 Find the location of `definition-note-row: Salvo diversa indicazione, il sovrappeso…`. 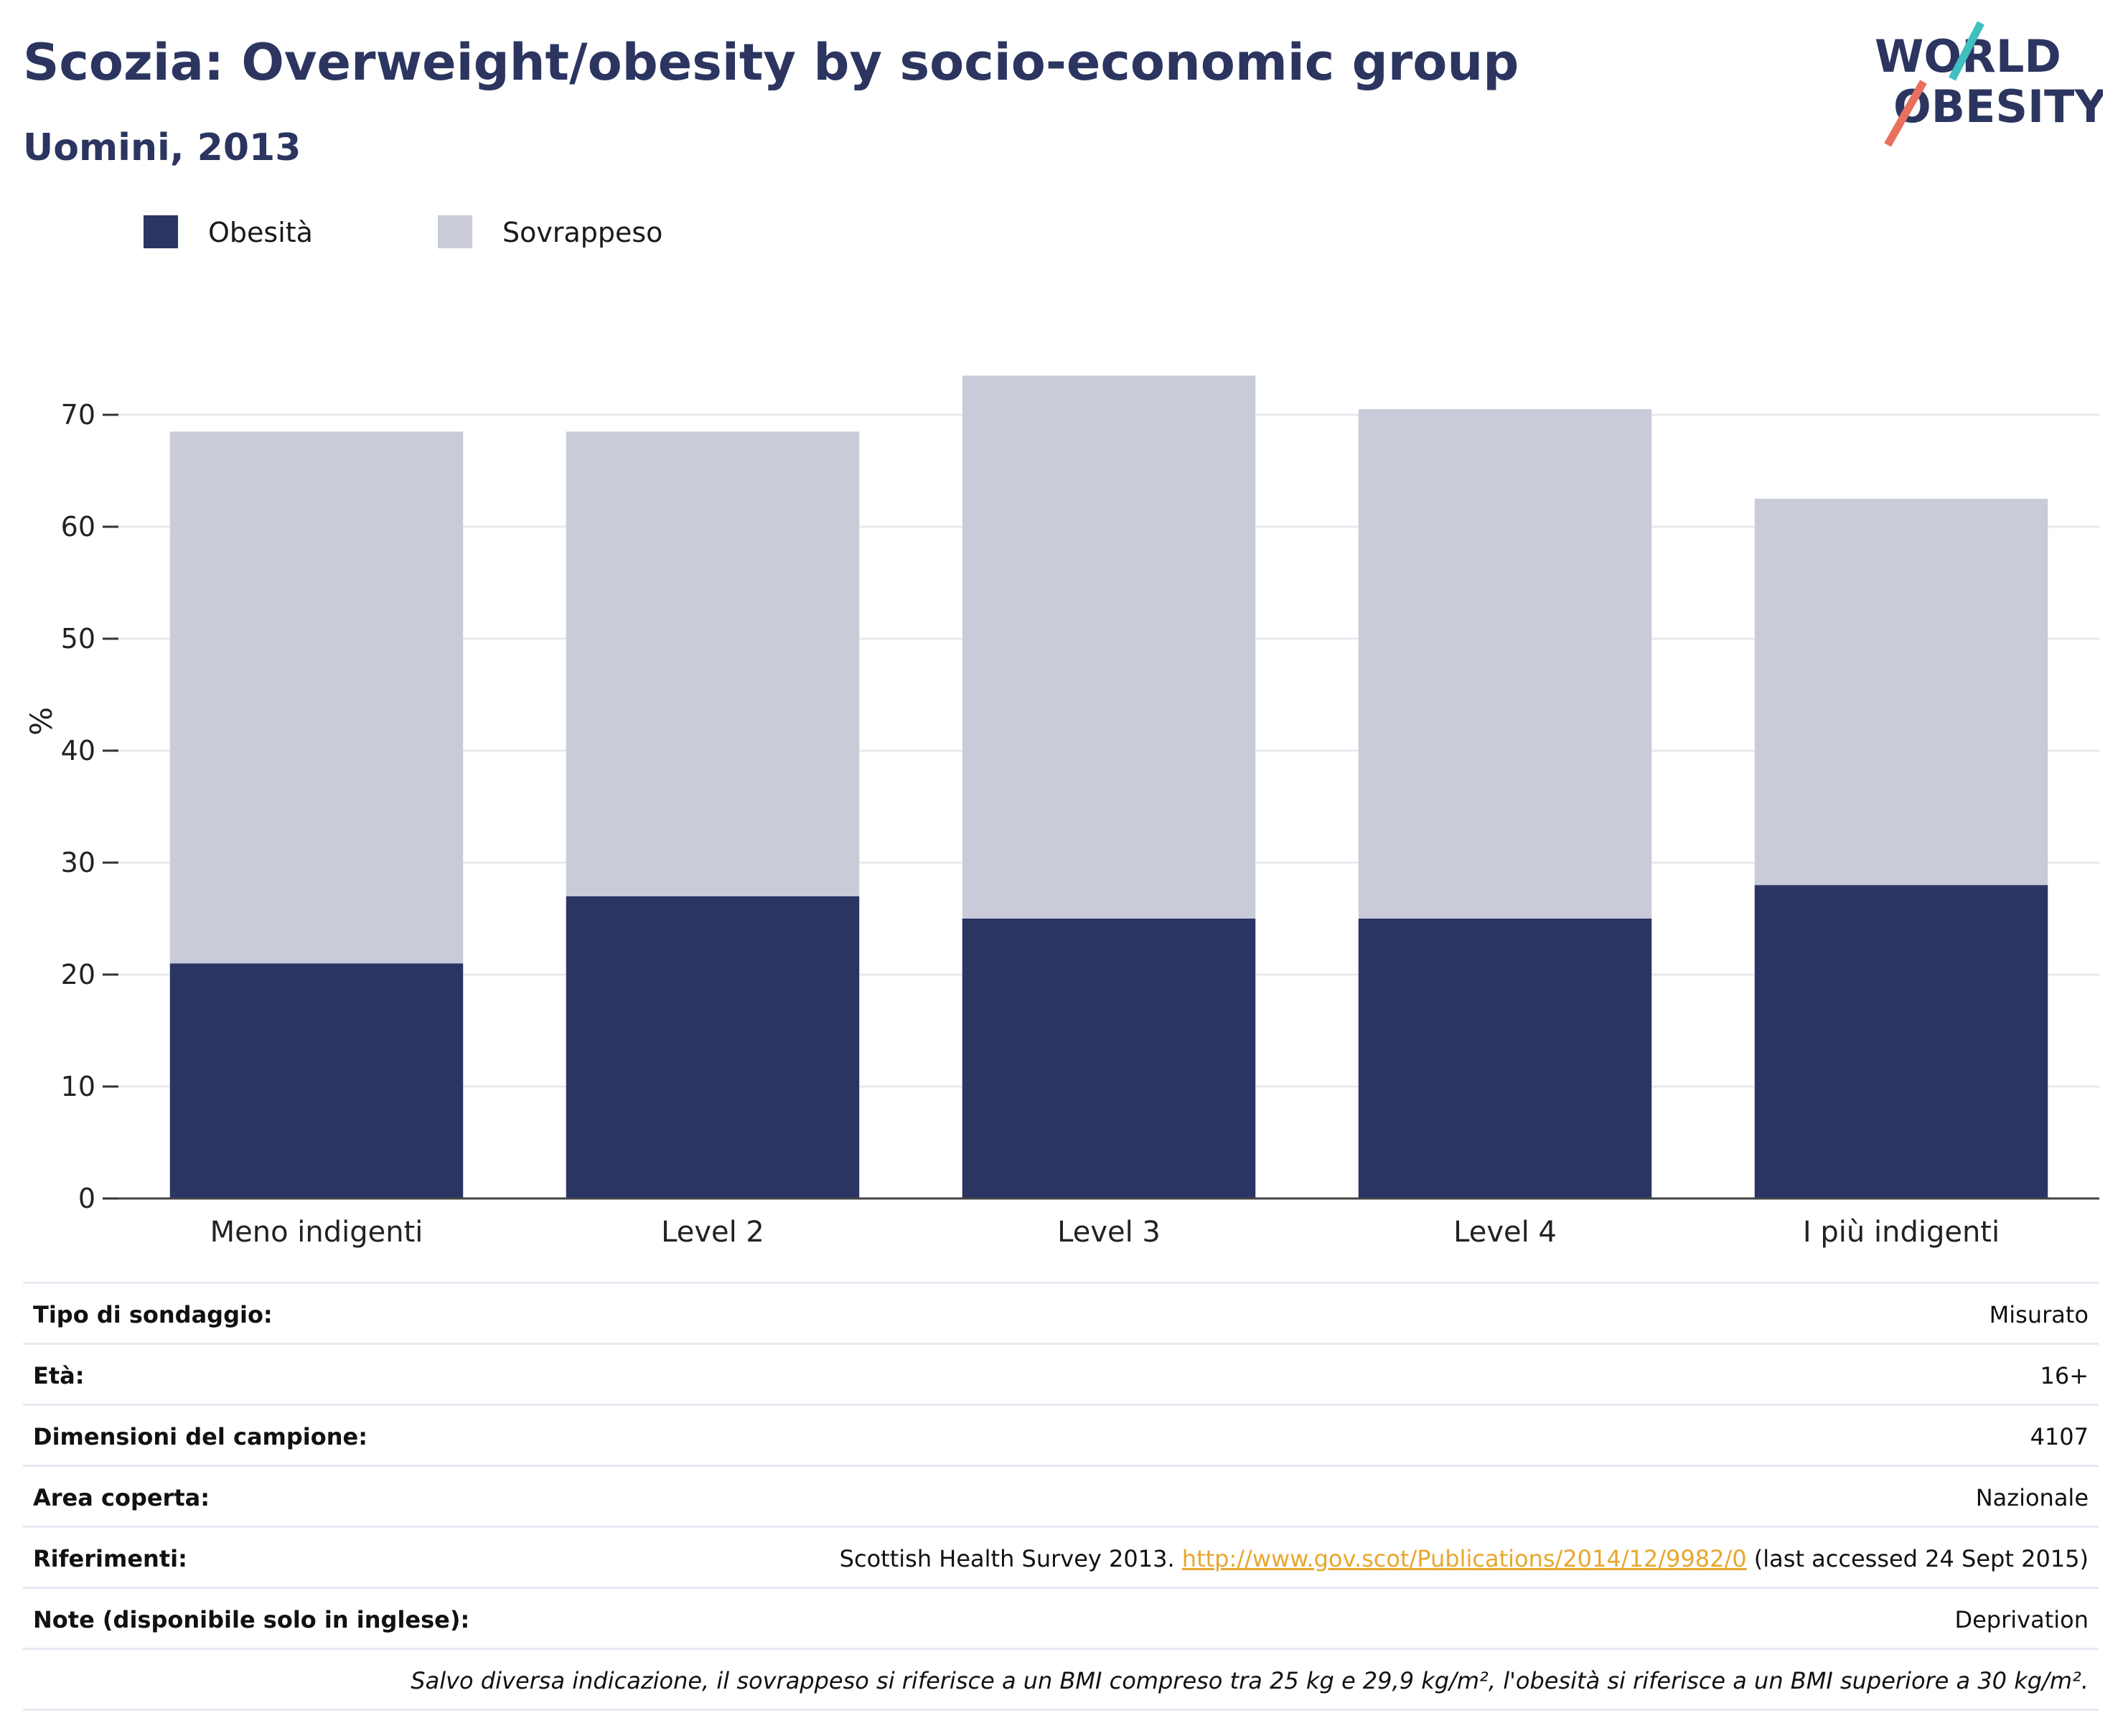

definition-note-row: Salvo diversa indicazione, il sovrappeso… is located at coordinates (1061, 1679).